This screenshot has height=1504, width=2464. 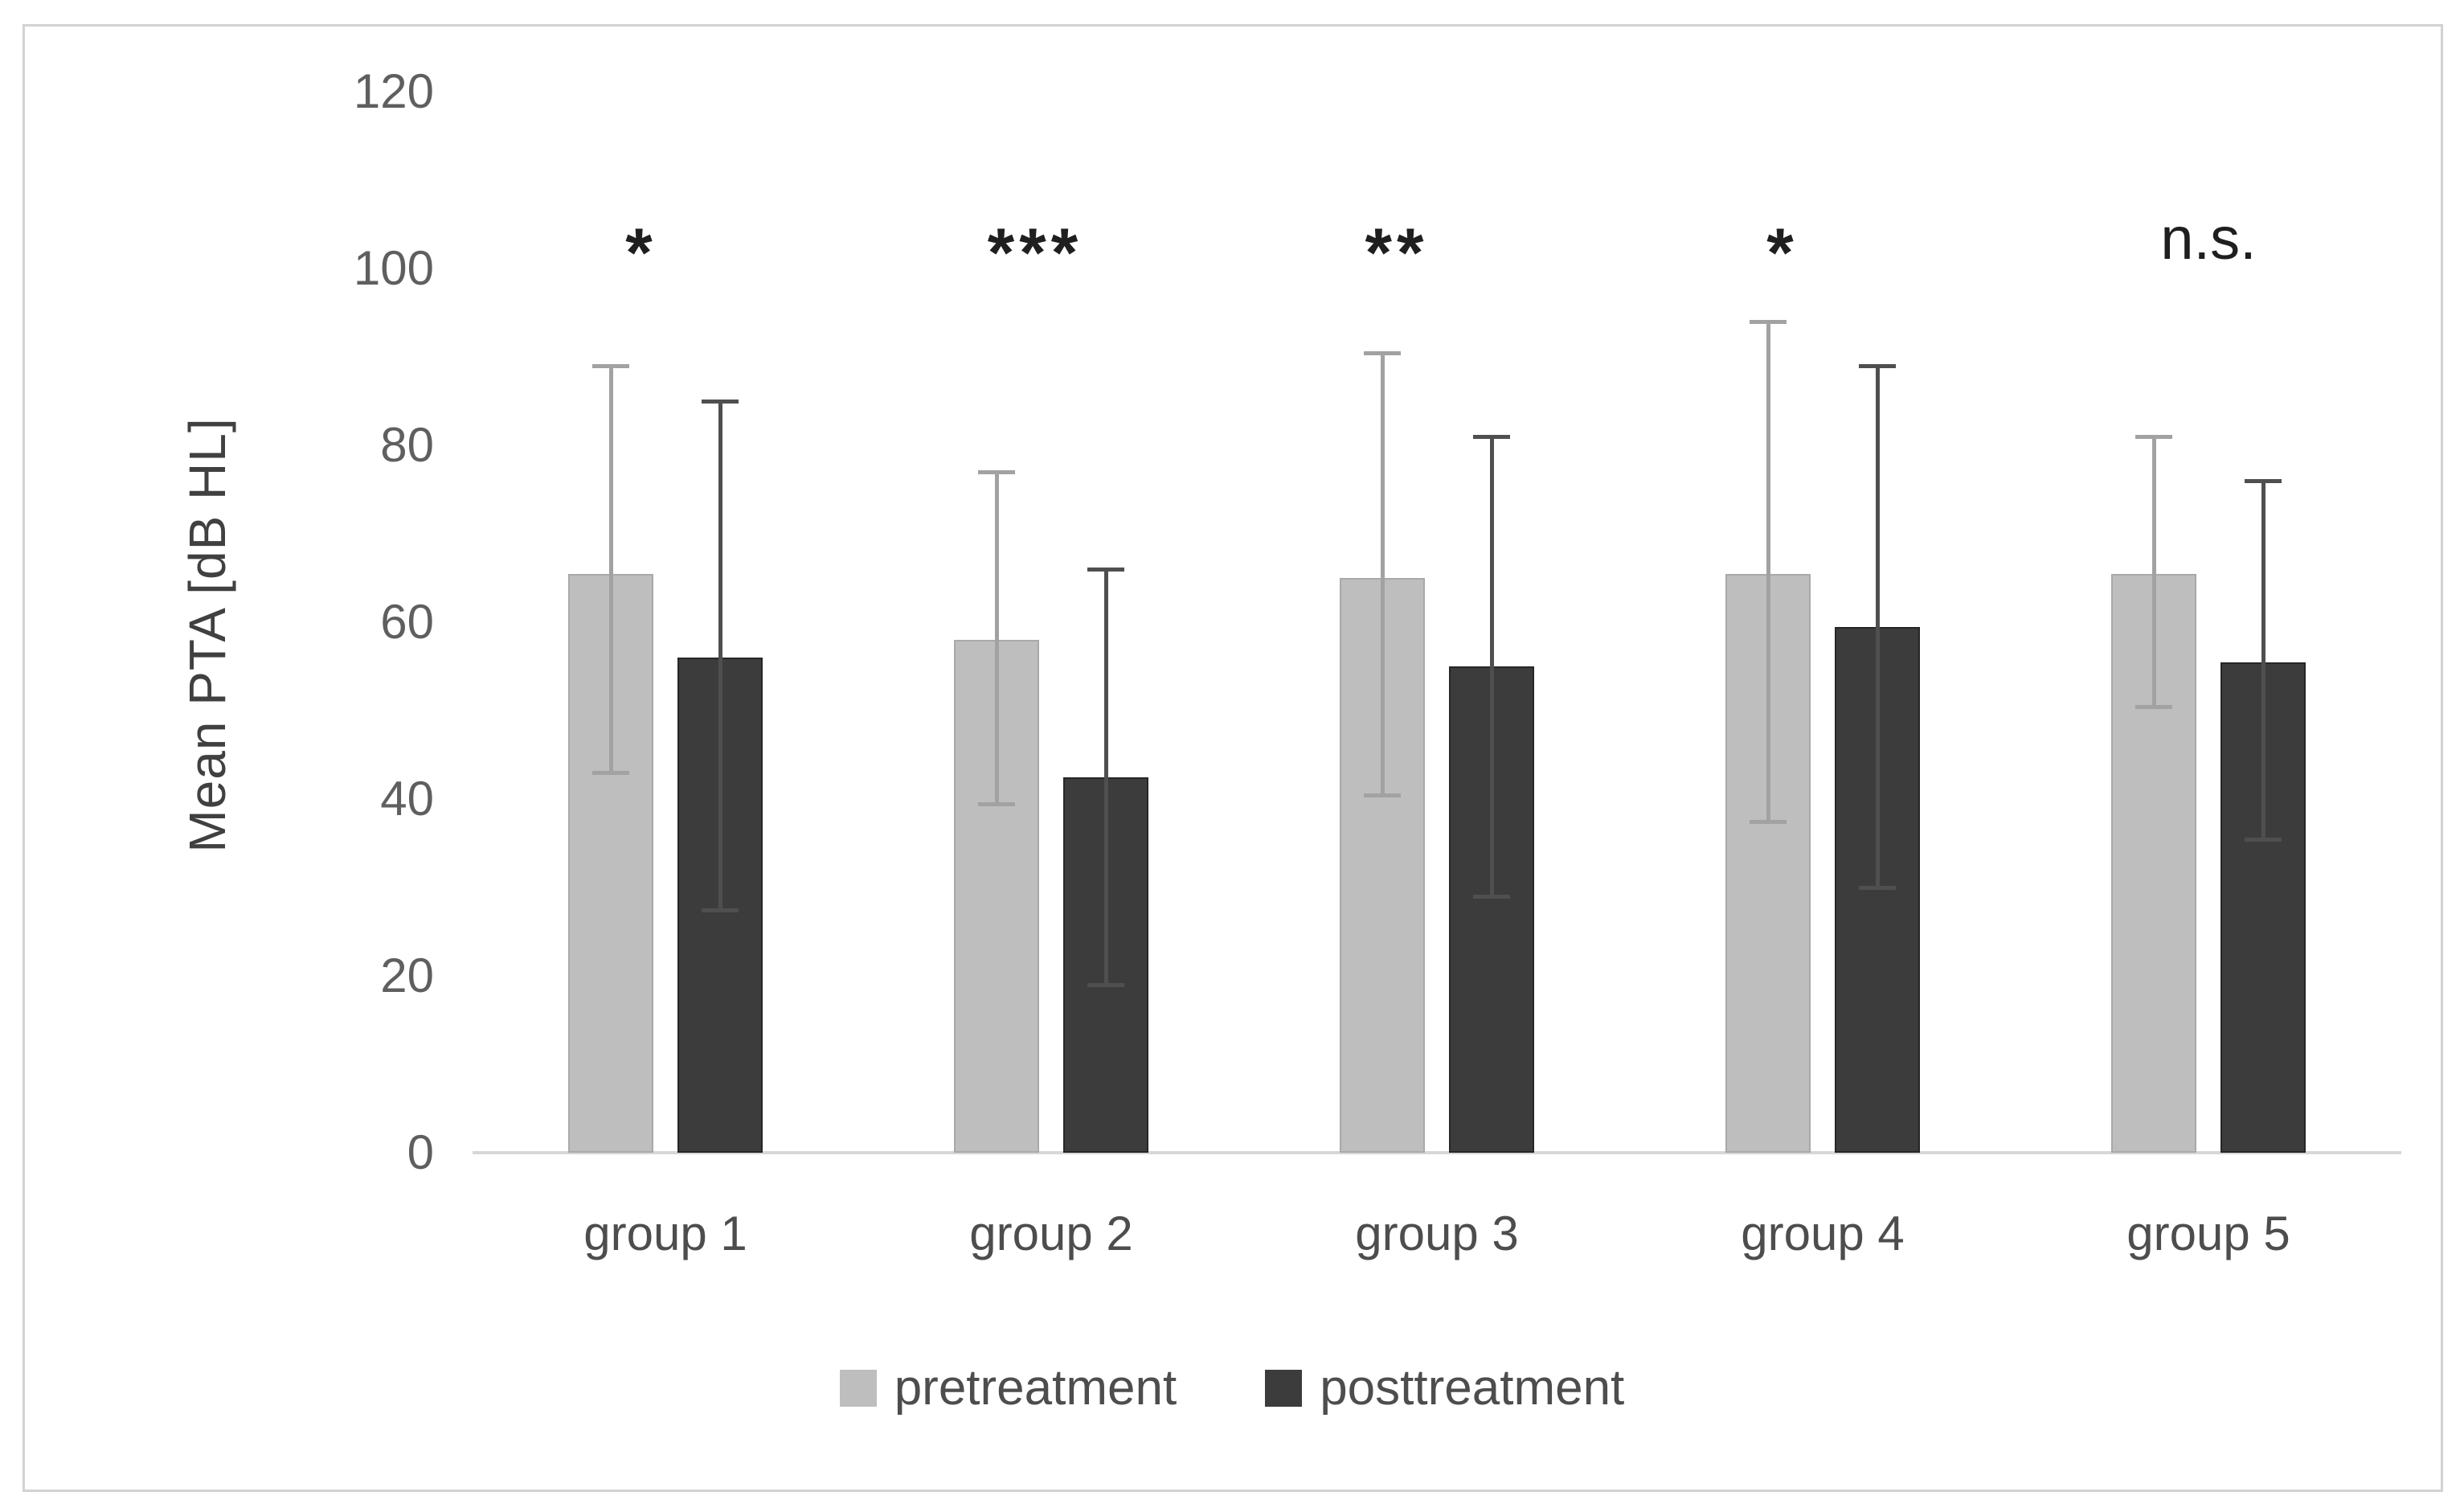 What do you see at coordinates (407, 799) in the screenshot?
I see `y-tick-label-40: 40` at bounding box center [407, 799].